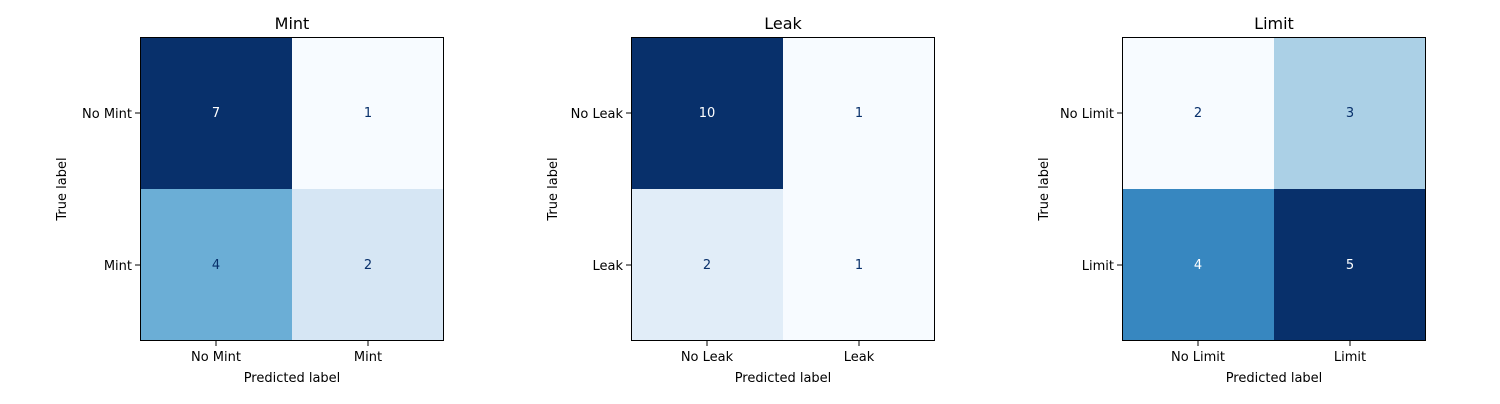 The image size is (1500, 404). I want to click on x-tick-label: Mint, so click(368, 357).